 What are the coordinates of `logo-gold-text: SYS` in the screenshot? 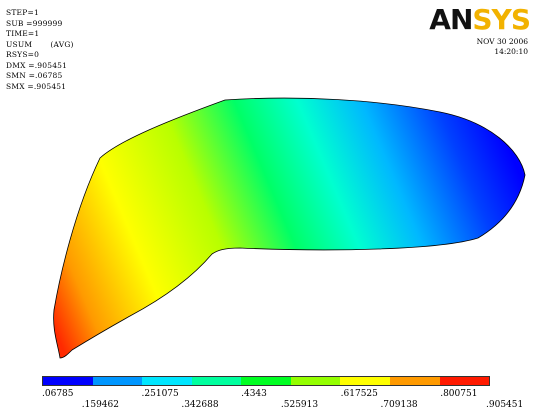 It's located at (501, 19).